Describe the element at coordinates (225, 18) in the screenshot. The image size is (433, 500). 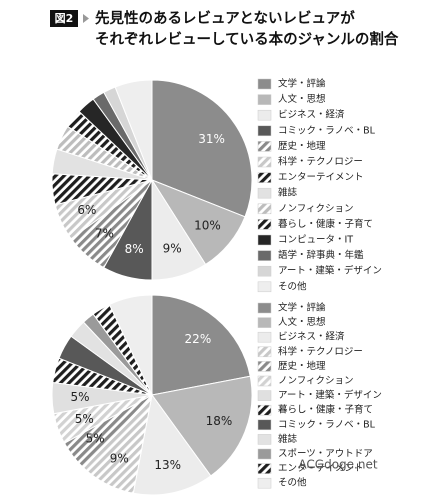
I see `title-line: 先見性のあるレビュアとないレビュアが` at that location.